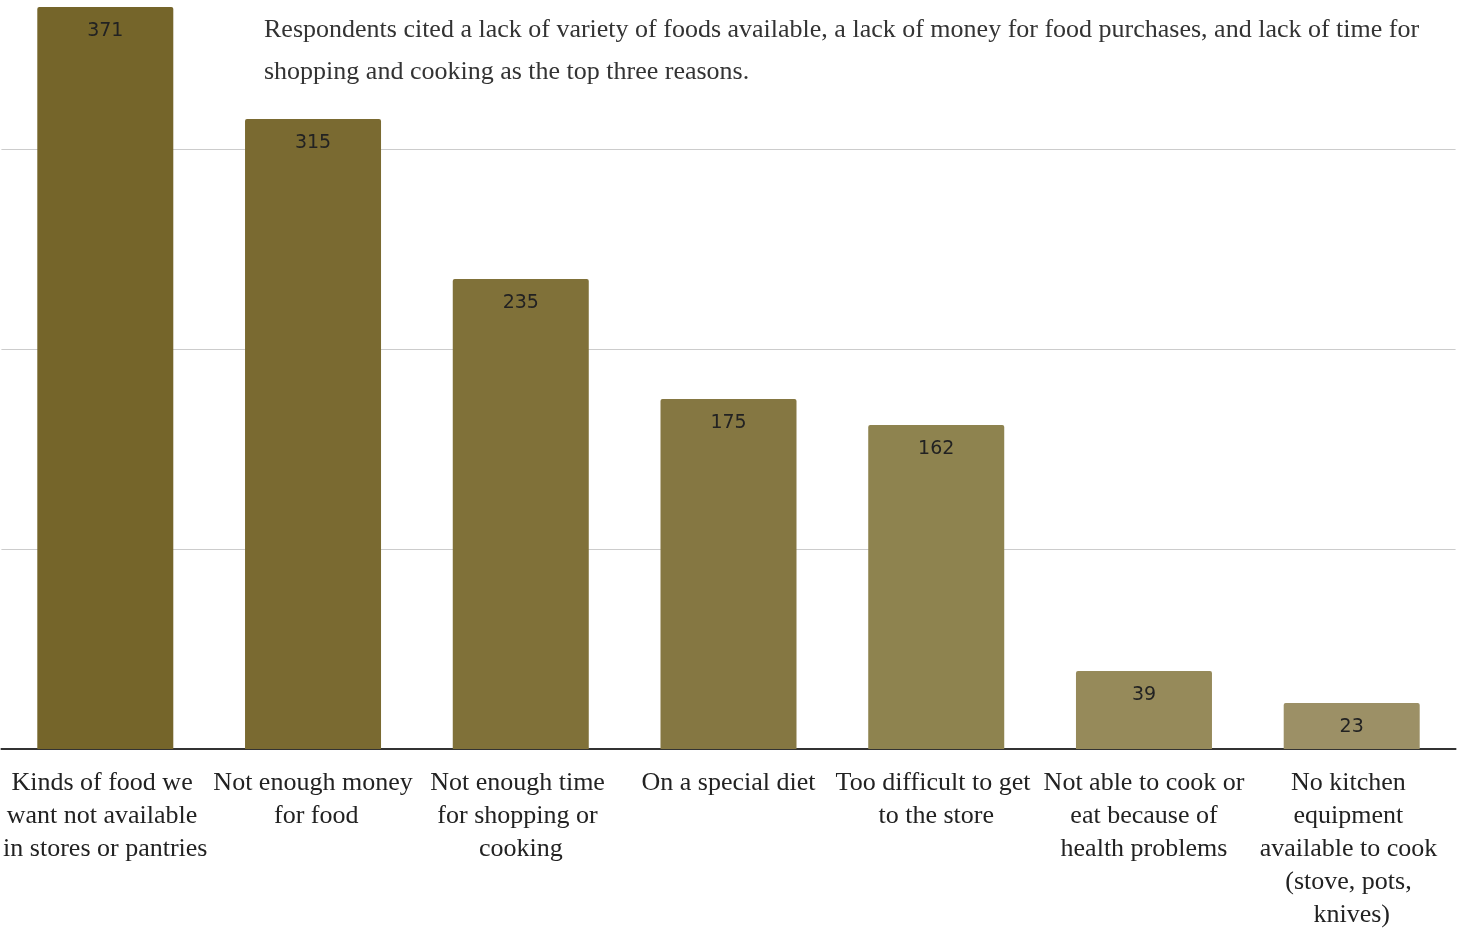 This screenshot has height=930, width=1457. Describe the element at coordinates (521, 814) in the screenshot. I see `x-tick-label: Not enough time for shopping or cooking` at that location.